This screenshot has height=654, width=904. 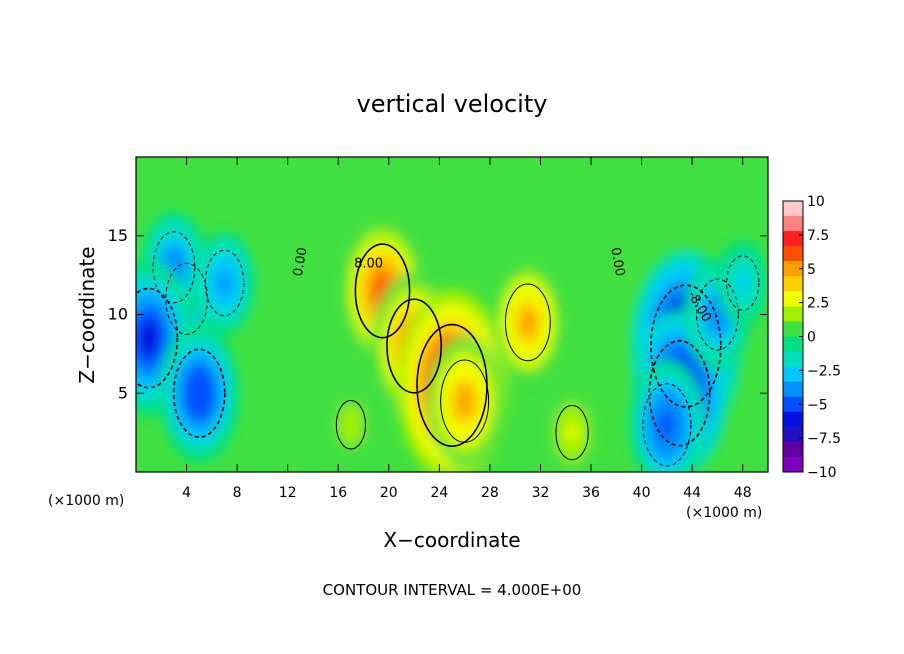 I want to click on x-tick-label-10: 44, so click(x=692, y=493).